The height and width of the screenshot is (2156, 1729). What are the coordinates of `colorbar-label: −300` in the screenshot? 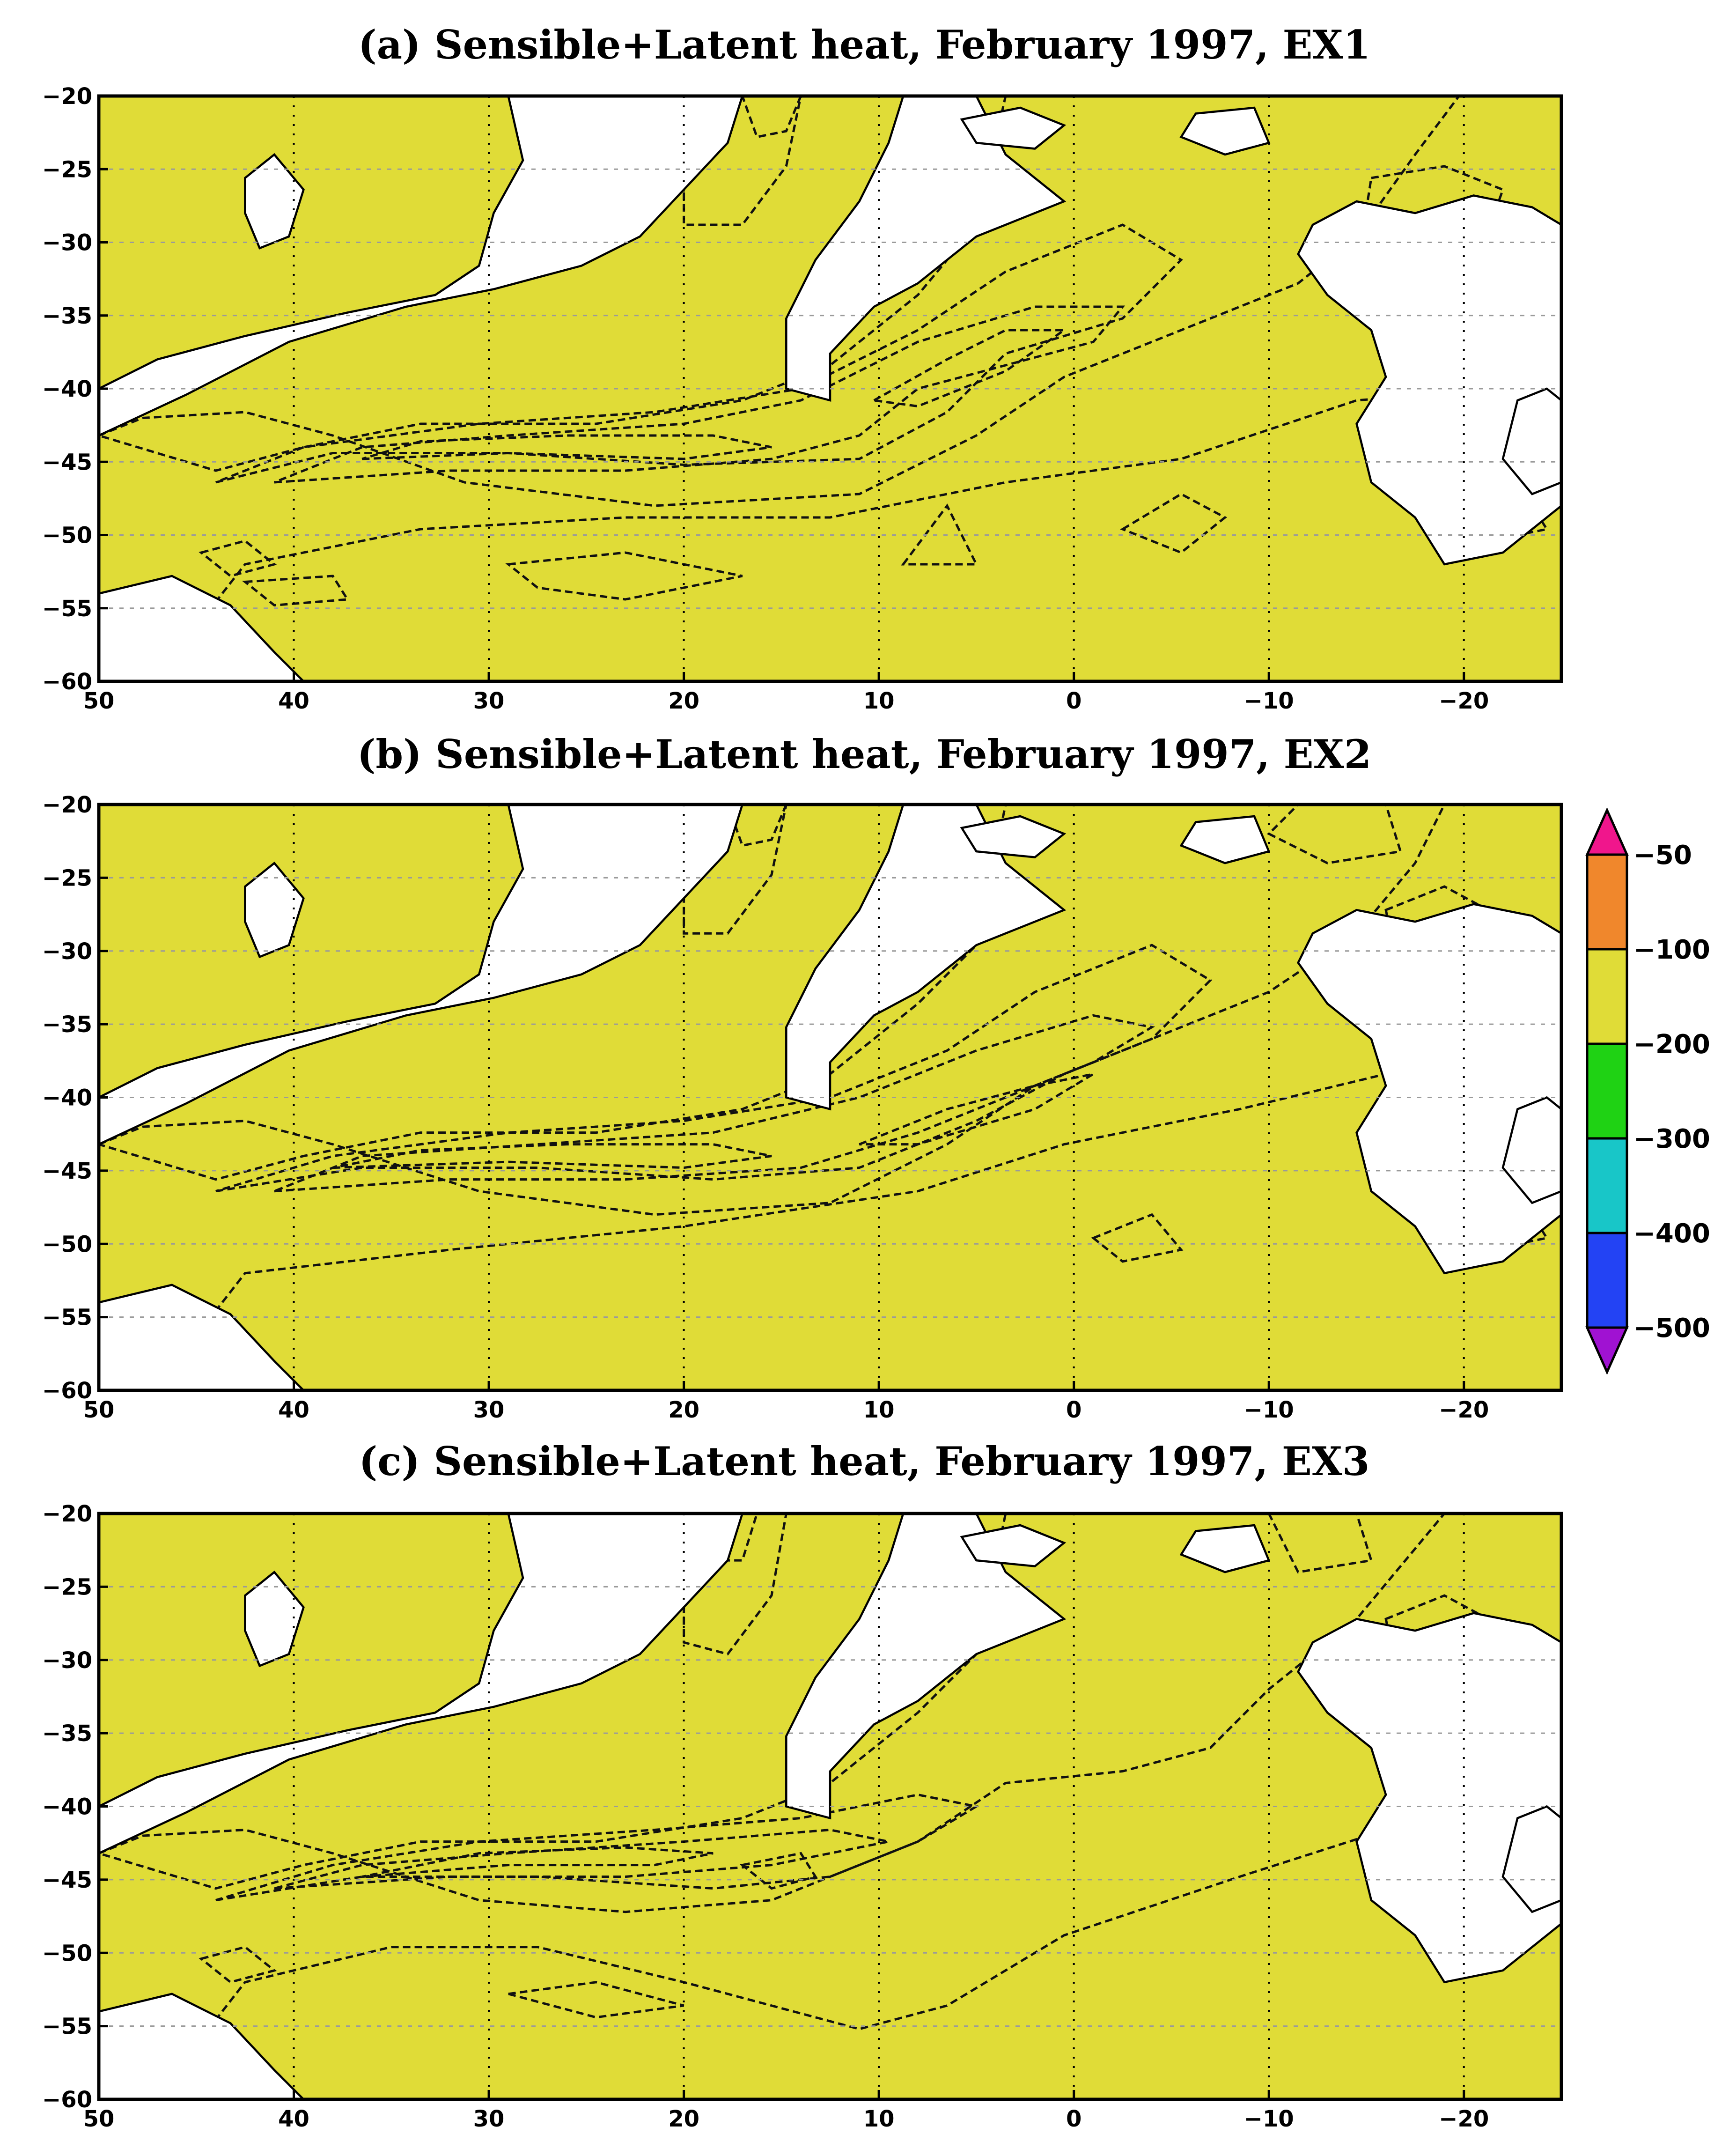 It's located at (1671, 1139).